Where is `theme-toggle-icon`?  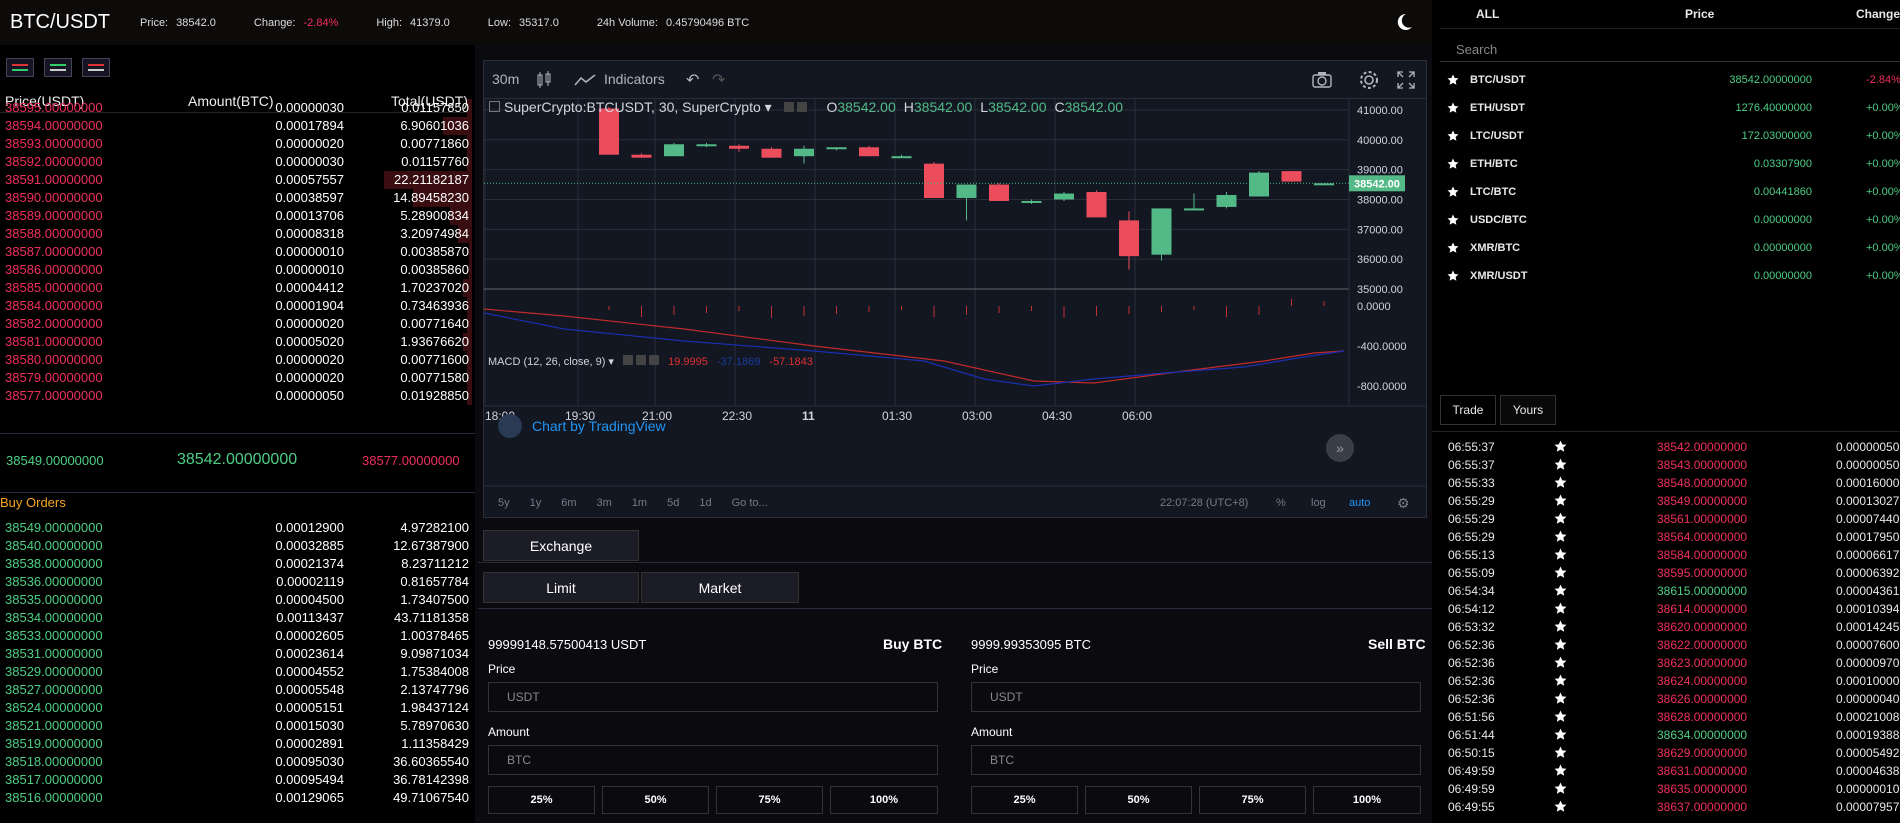 theme-toggle-icon is located at coordinates (1404, 22).